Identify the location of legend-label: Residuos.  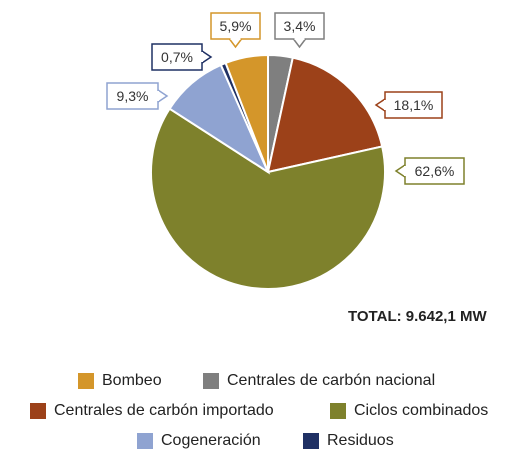
(360, 440).